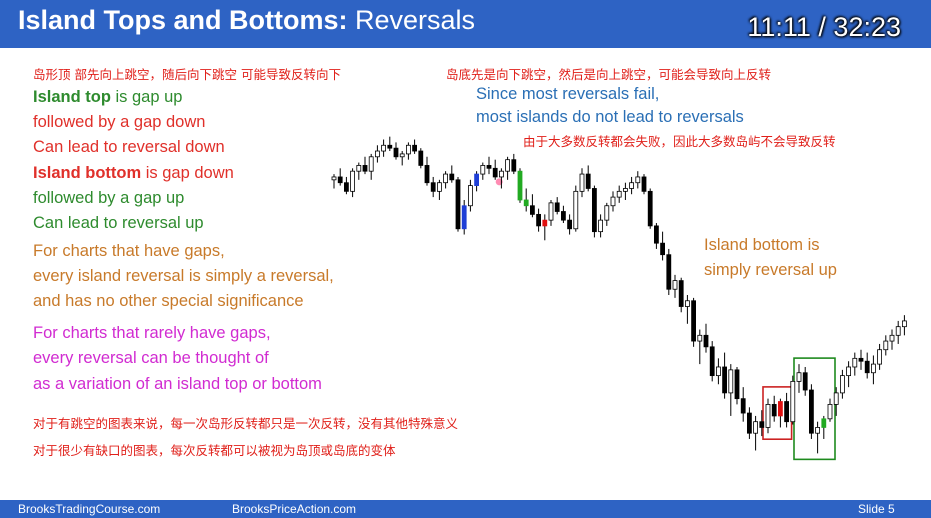 This screenshot has height=518, width=931. What do you see at coordinates (109, 198) in the screenshot?
I see `island-bottom-line2: followed by a gap up` at bounding box center [109, 198].